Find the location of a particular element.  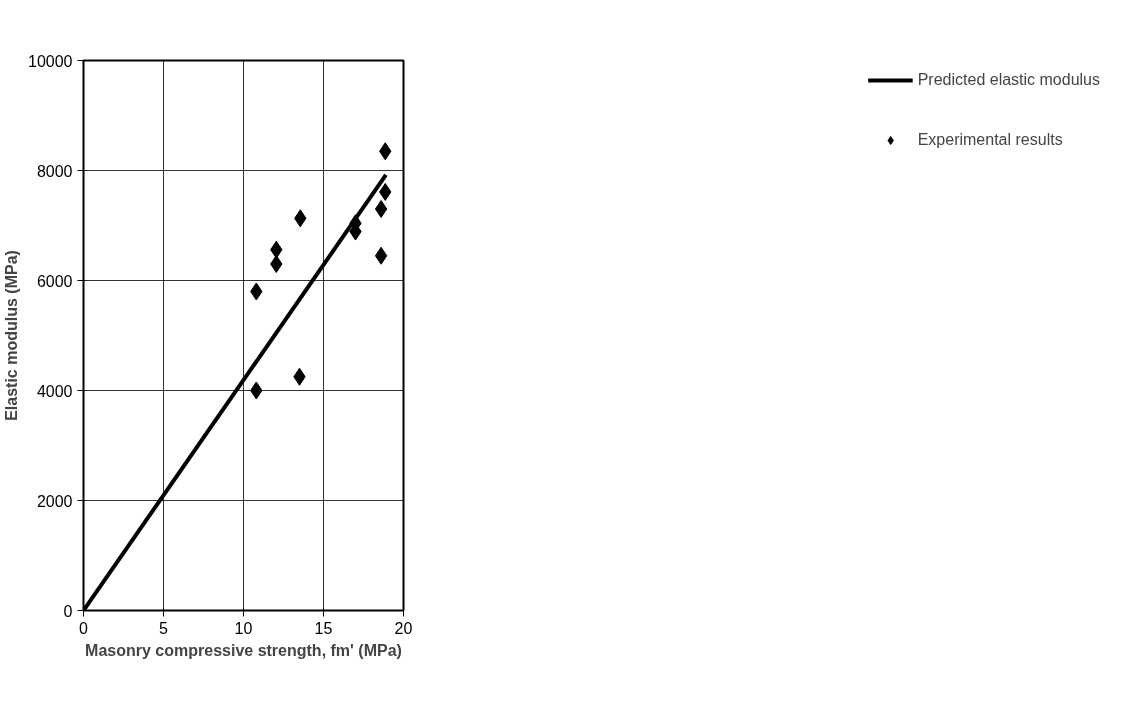

y-tick-label: 0 is located at coordinates (68, 611).